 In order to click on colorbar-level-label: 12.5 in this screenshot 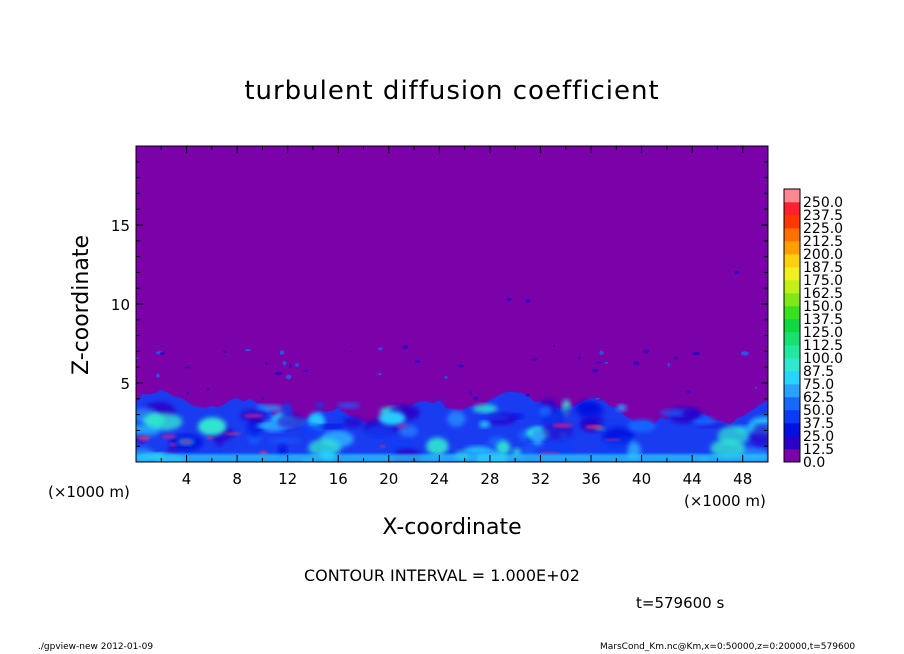, I will do `click(818, 450)`.